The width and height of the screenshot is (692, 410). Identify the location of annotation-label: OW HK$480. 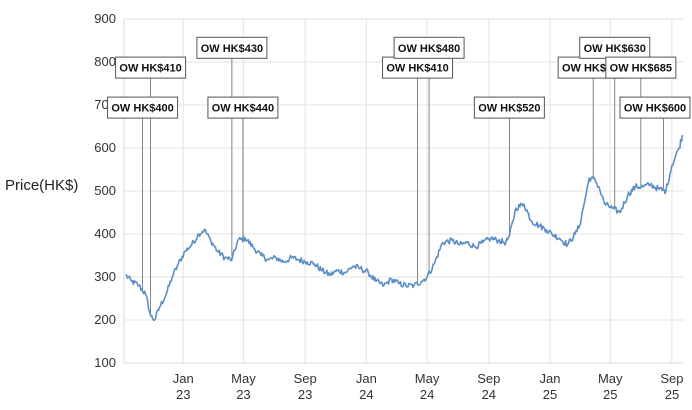
(429, 49).